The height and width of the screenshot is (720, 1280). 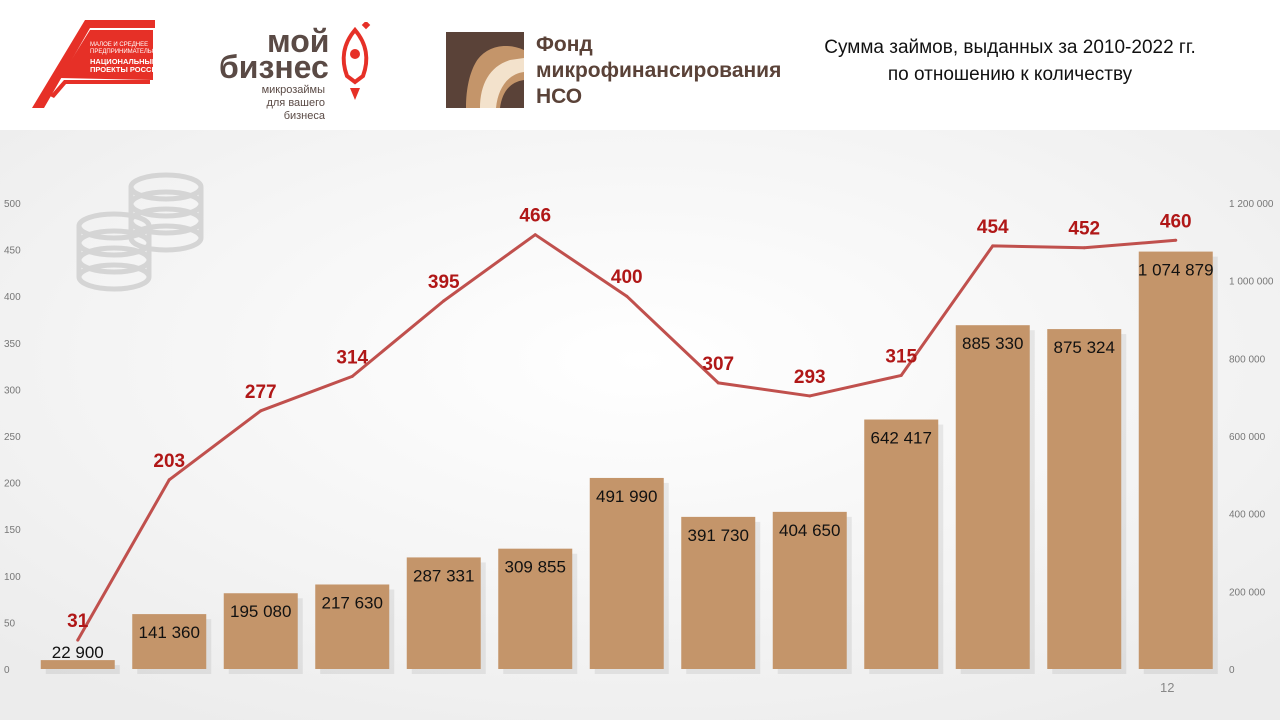 I want to click on left-tick-label: 200, so click(x=12, y=484).